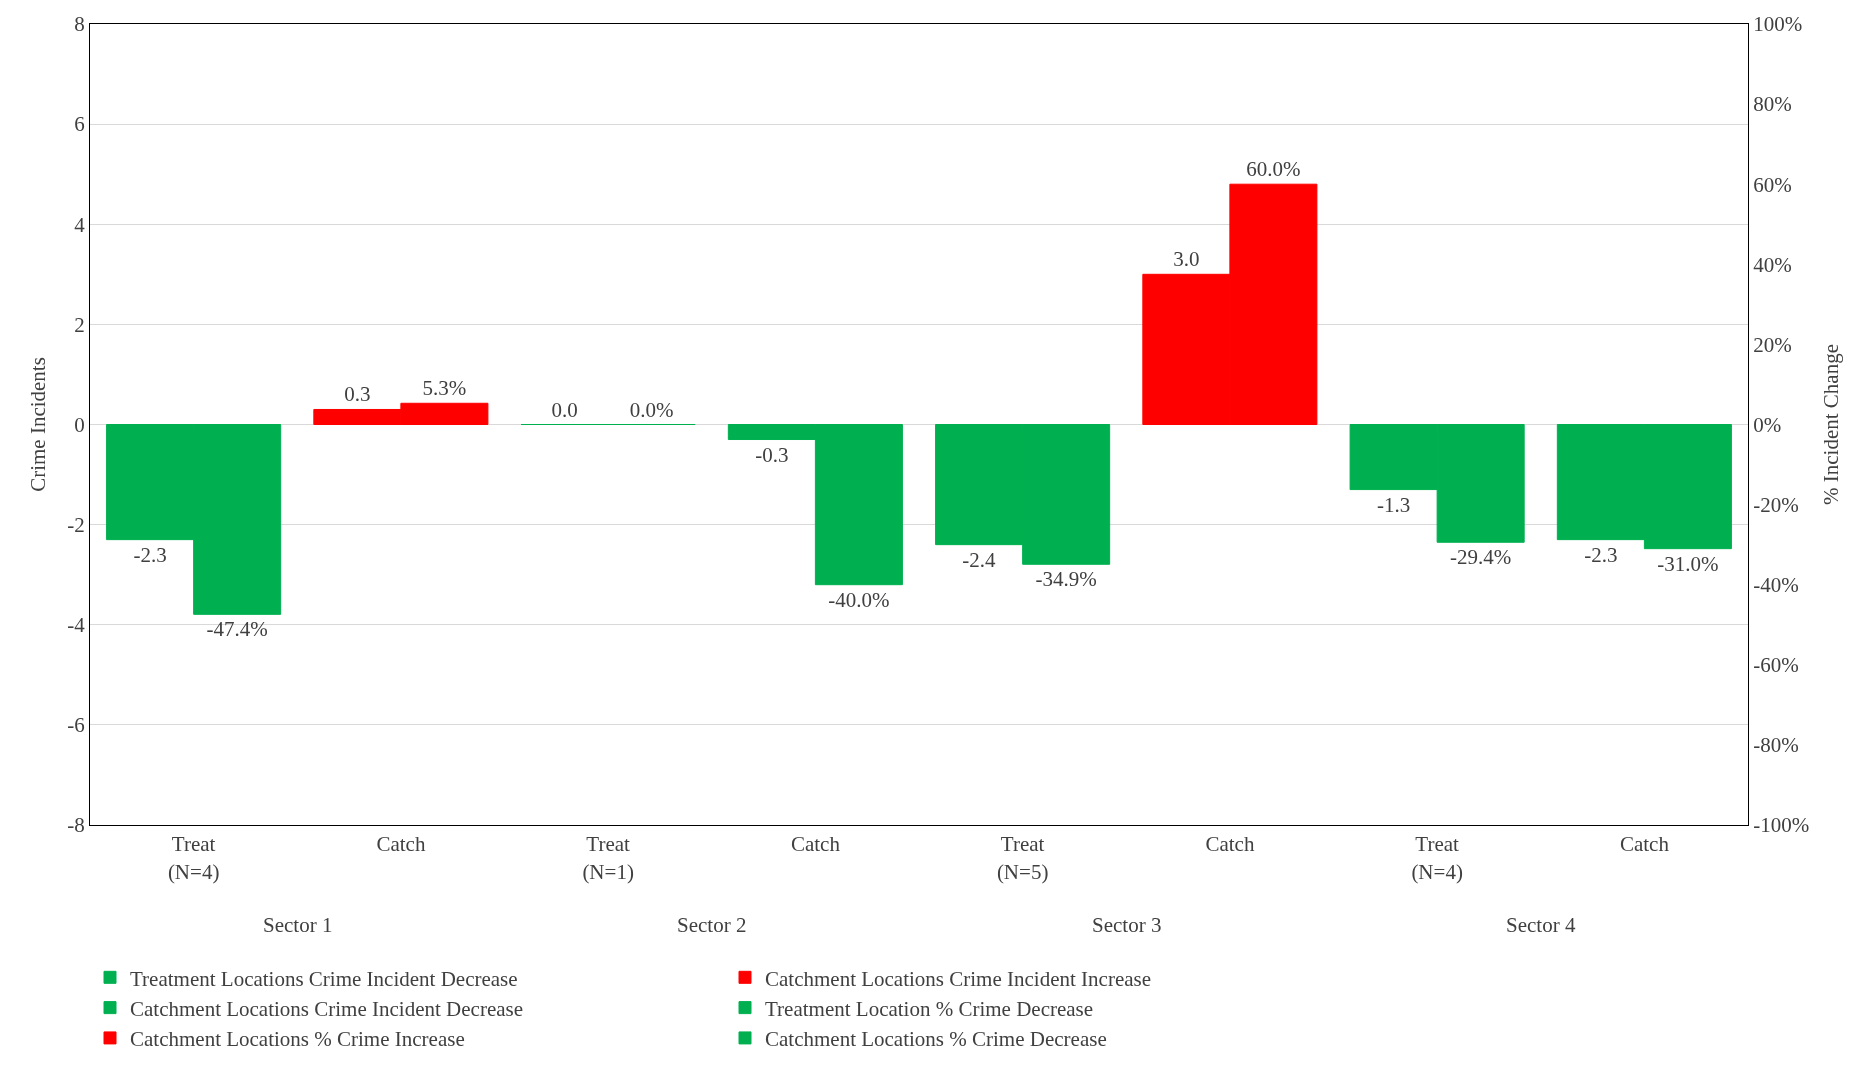 Image resolution: width=1868 pixels, height=1070 pixels. Describe the element at coordinates (1772, 184) in the screenshot. I see `y2-tick-label: 60%` at that location.